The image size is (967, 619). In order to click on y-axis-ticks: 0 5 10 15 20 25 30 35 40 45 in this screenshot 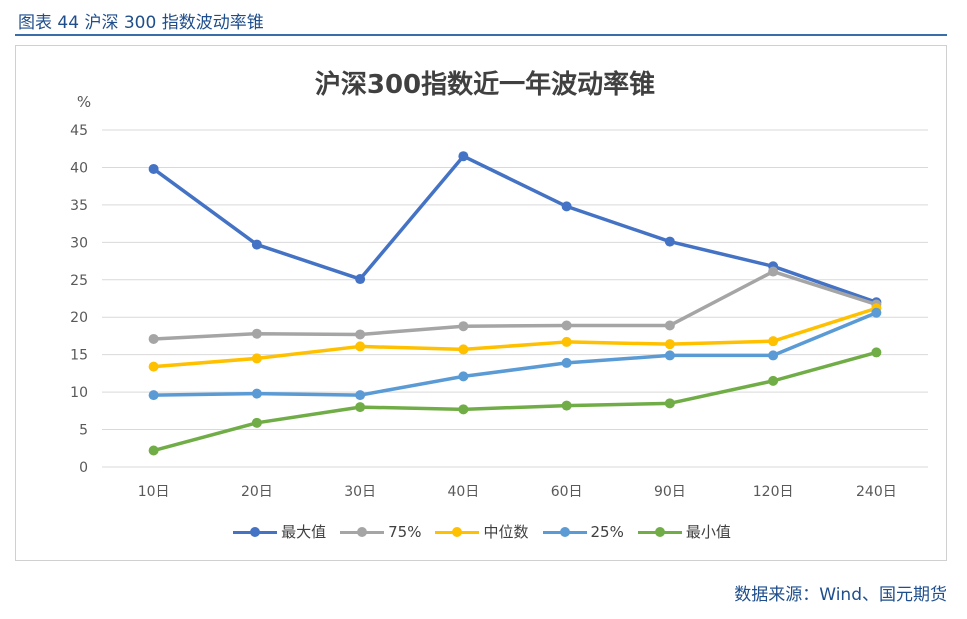, I will do `click(79, 299)`.